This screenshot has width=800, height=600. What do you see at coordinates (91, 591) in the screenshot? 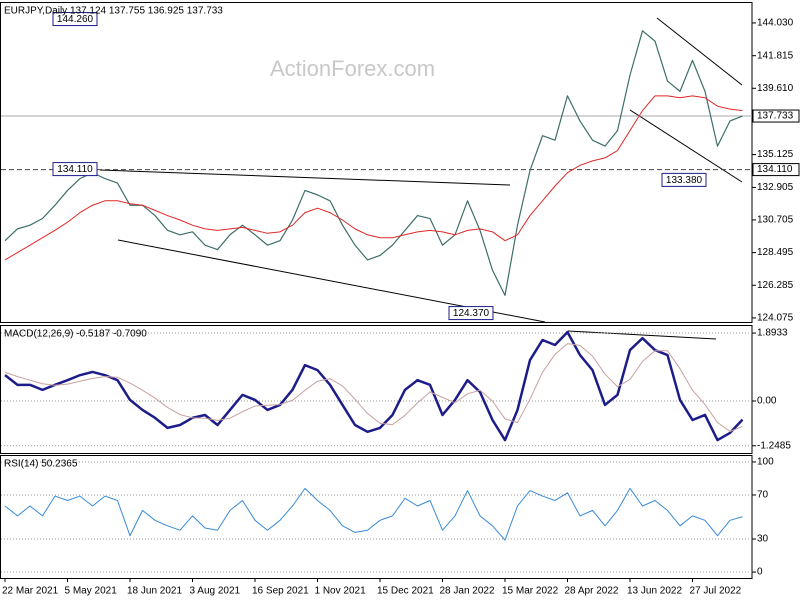
I see `x-tick-label: 5 May 2021` at bounding box center [91, 591].